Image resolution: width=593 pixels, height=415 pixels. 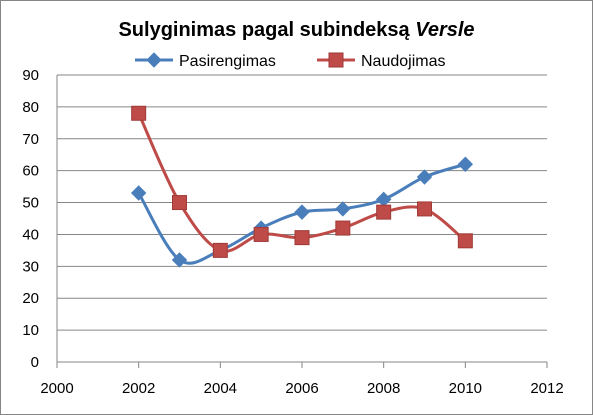 What do you see at coordinates (301, 388) in the screenshot?
I see `x-tick-label-2006: 2006` at bounding box center [301, 388].